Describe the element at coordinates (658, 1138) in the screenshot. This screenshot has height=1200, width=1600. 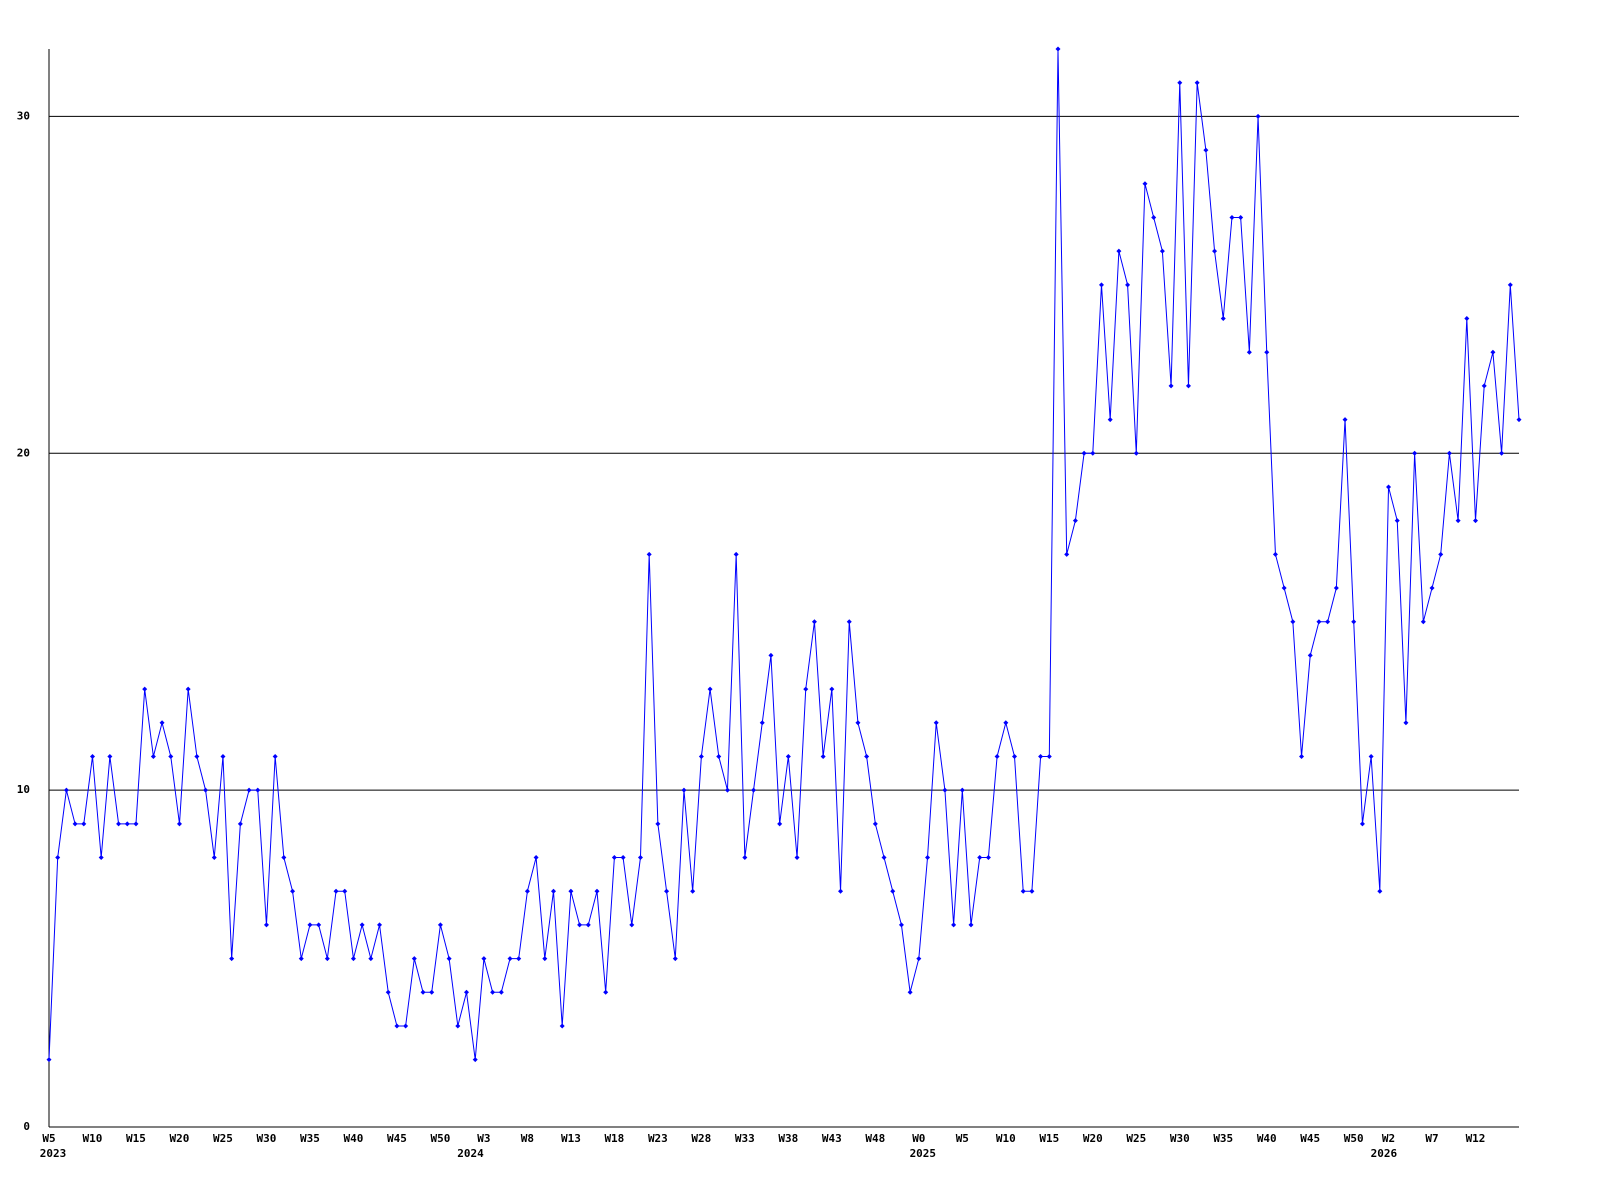
I see `x-tick-label: W23` at that location.